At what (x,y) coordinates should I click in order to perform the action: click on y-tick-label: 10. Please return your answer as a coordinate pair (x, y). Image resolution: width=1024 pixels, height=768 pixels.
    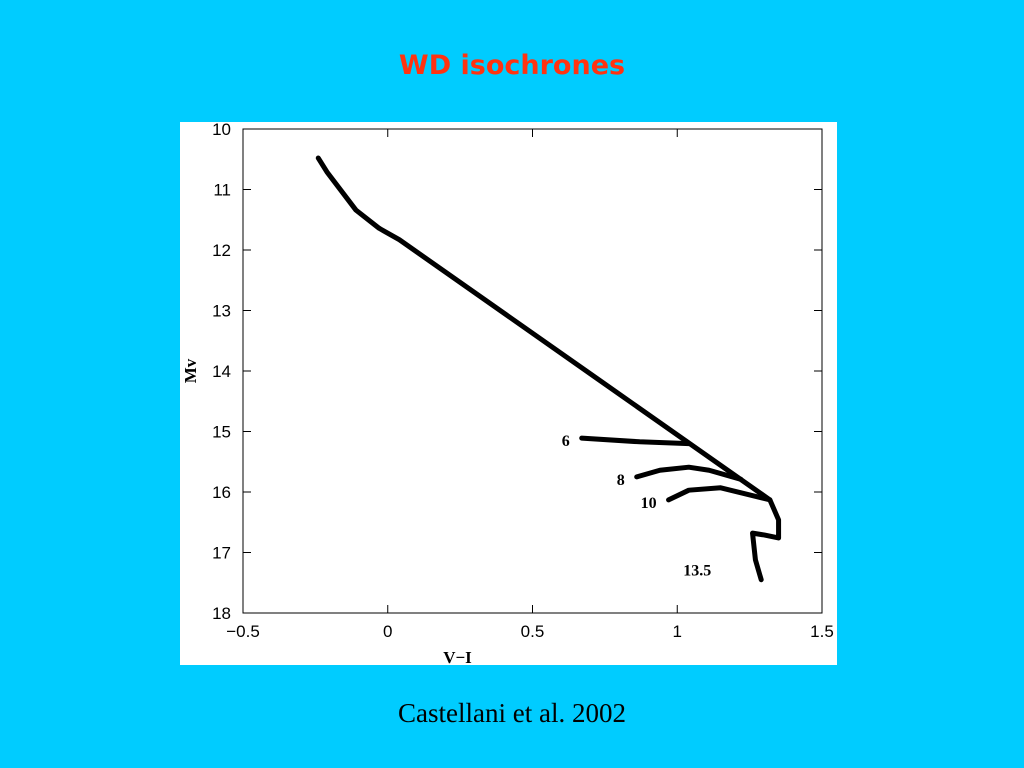
    Looking at the image, I should click on (221, 129).